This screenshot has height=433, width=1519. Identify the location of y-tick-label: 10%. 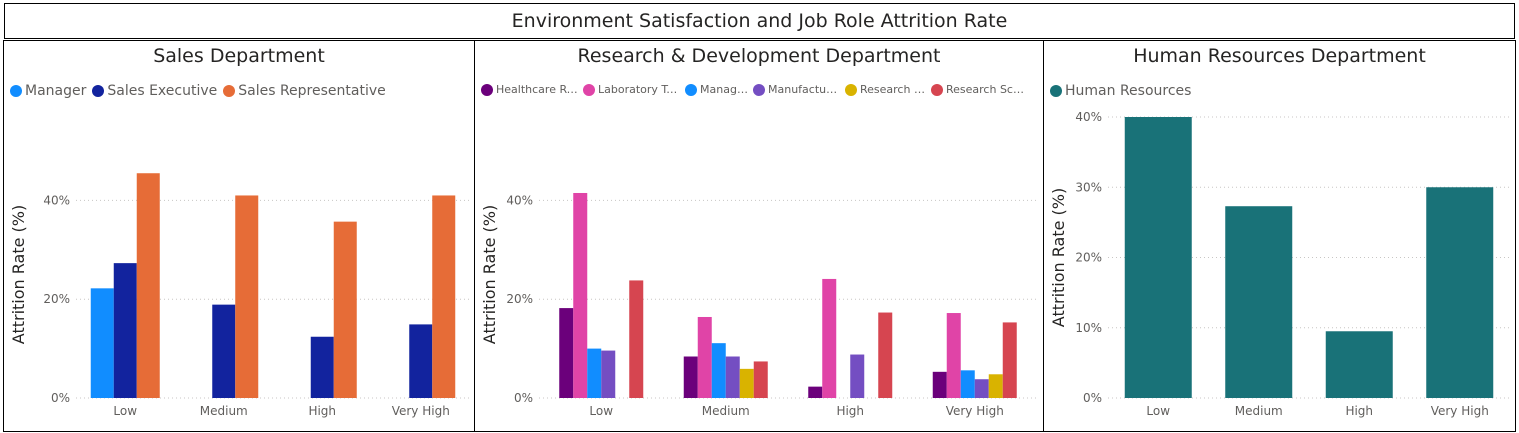
(1088, 328).